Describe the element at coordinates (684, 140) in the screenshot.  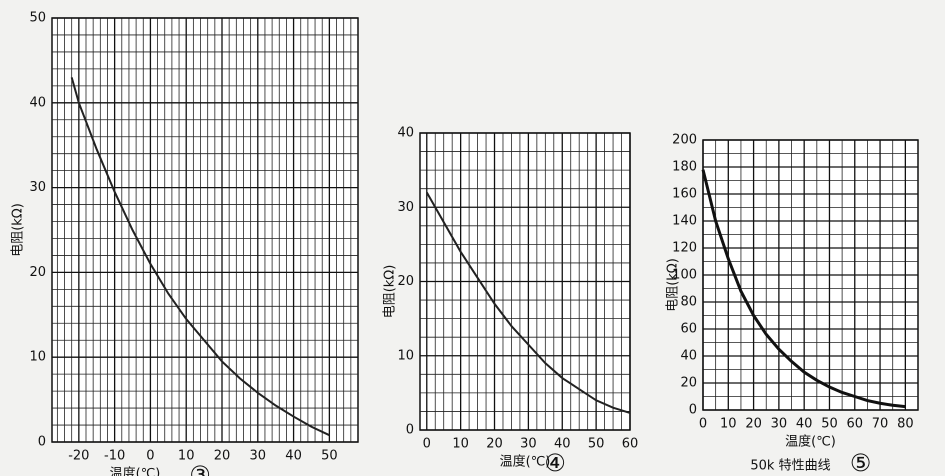
I see `y-tick-label: 200` at that location.